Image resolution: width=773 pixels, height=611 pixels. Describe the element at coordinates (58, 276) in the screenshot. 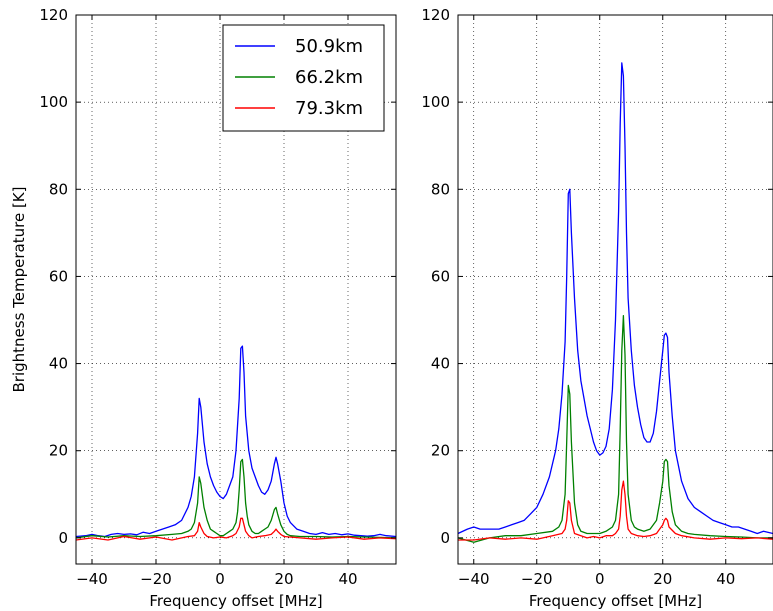

I see `left-y-tick-label: 60` at that location.